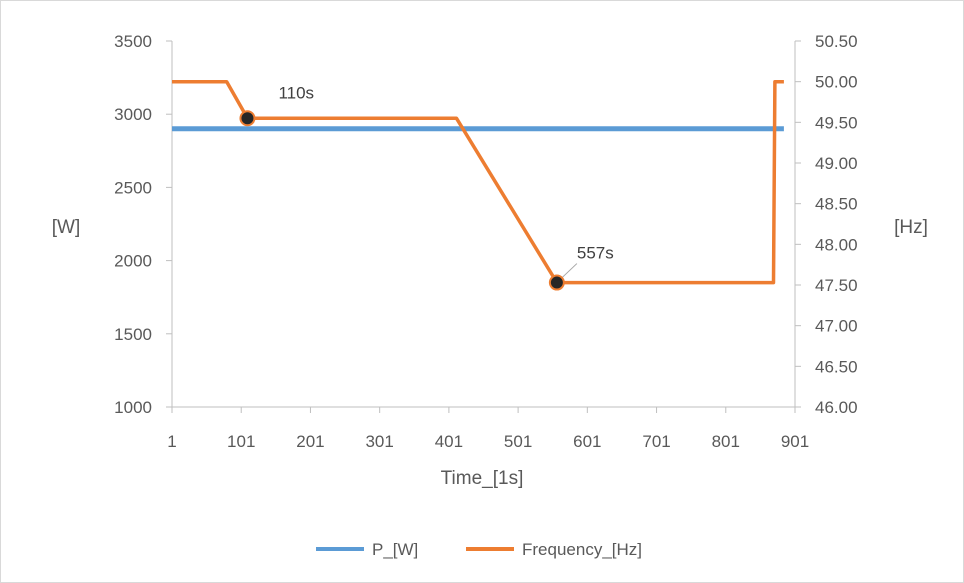 The width and height of the screenshot is (964, 583). What do you see at coordinates (836, 326) in the screenshot?
I see `y-right-tick-label: 47.00` at bounding box center [836, 326].